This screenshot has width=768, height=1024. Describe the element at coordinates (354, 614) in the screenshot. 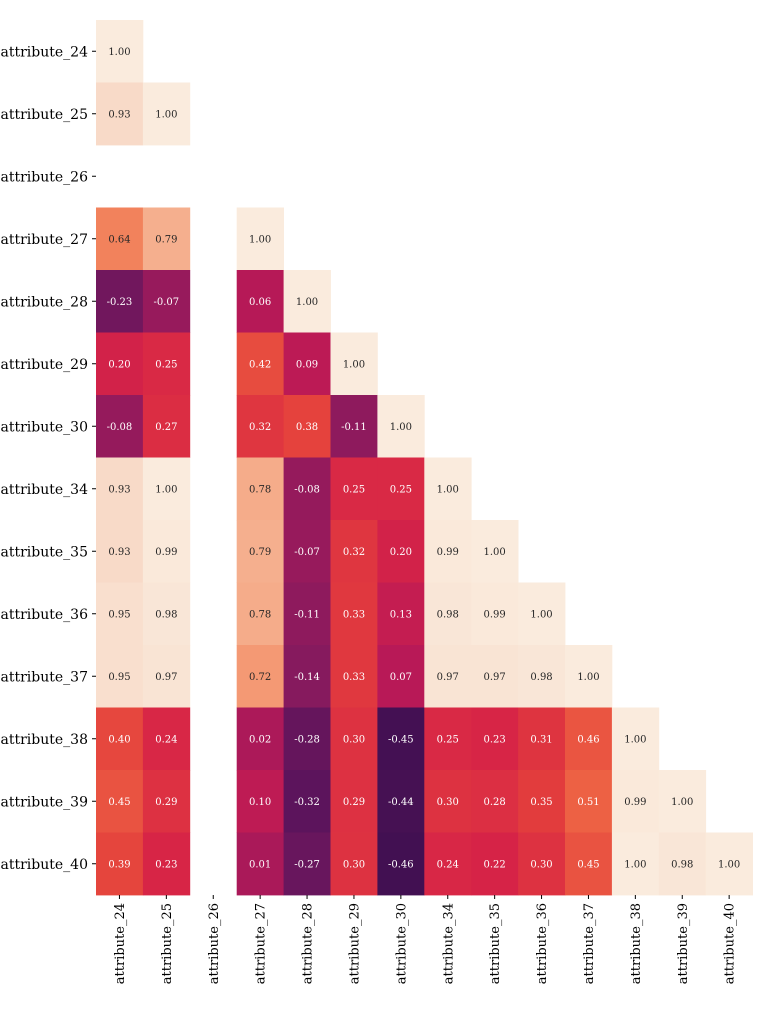

I see `cell-label-attribute_36-attribute_29: 0.33` at that location.